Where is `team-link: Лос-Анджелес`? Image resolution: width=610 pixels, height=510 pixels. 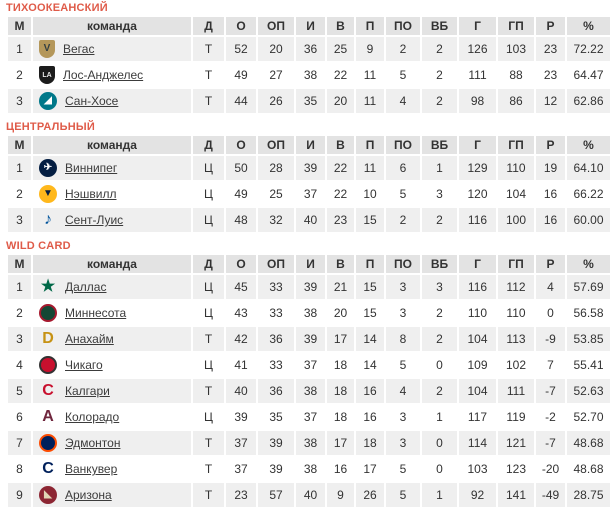
team-link: Лос-Анджелес is located at coordinates (103, 75).